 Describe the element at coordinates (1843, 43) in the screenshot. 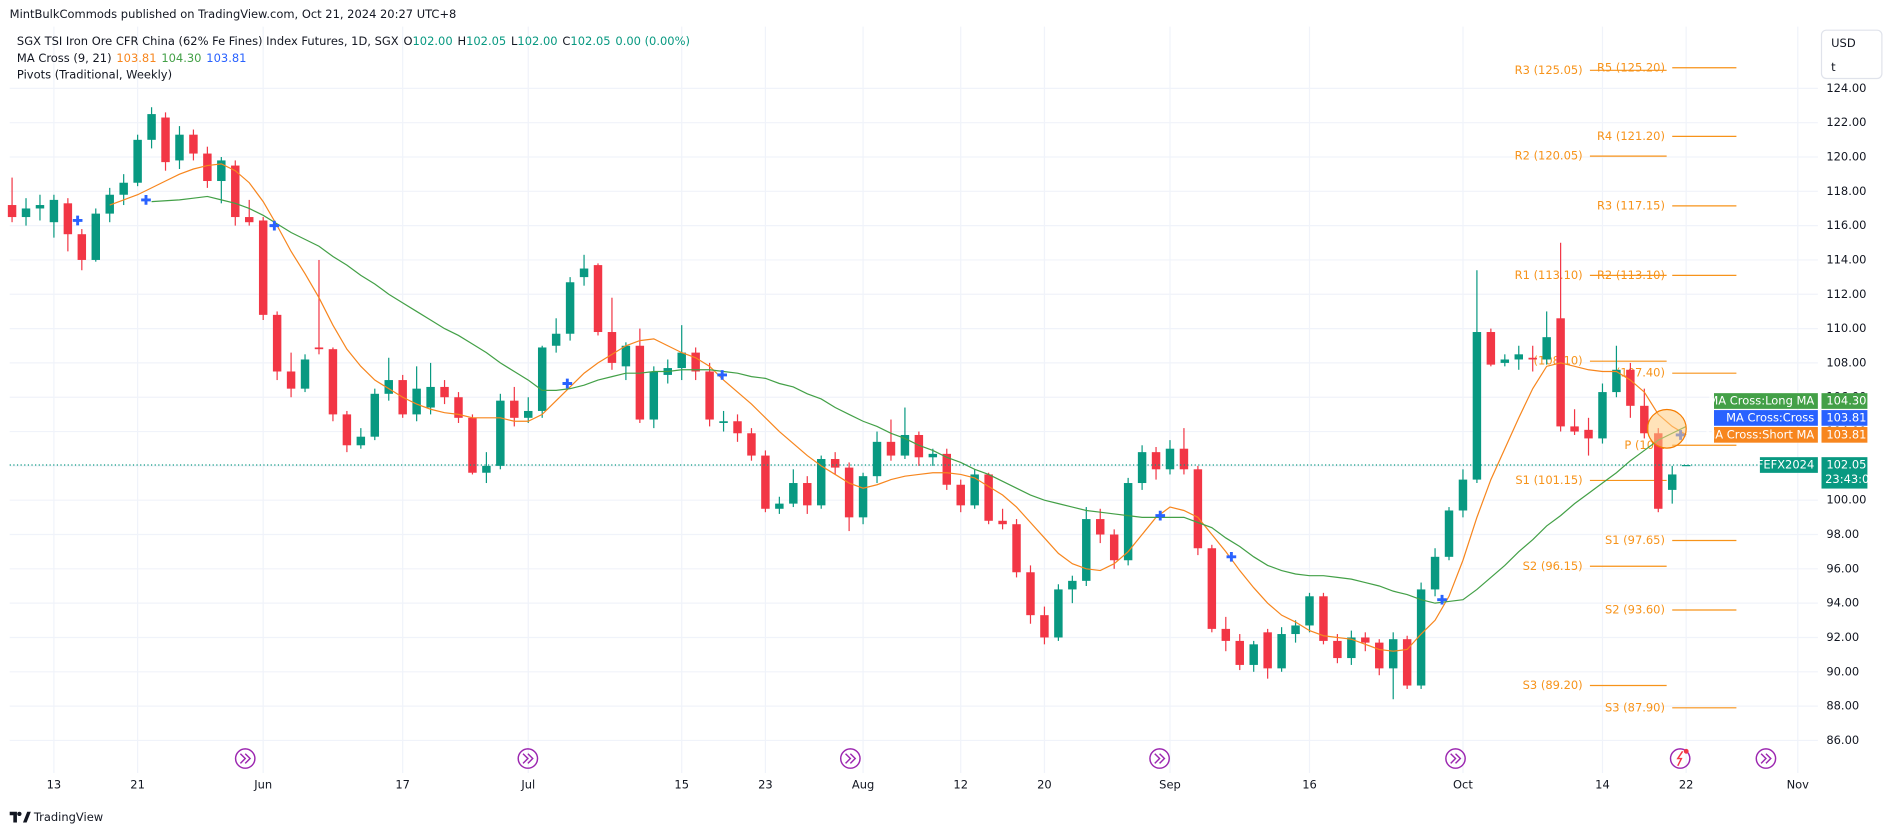

I see `currency: USD` at that location.